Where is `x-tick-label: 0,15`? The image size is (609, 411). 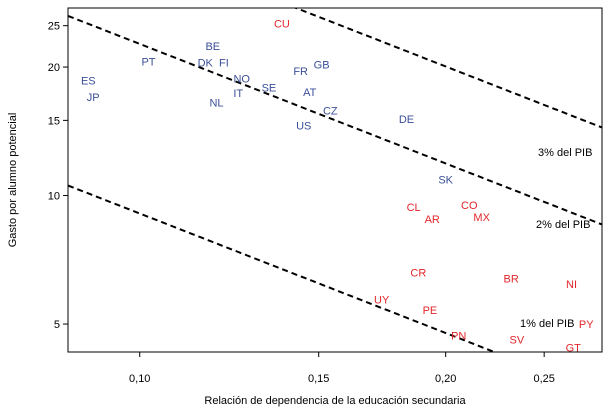 x-tick-label: 0,15 is located at coordinates (318, 379).